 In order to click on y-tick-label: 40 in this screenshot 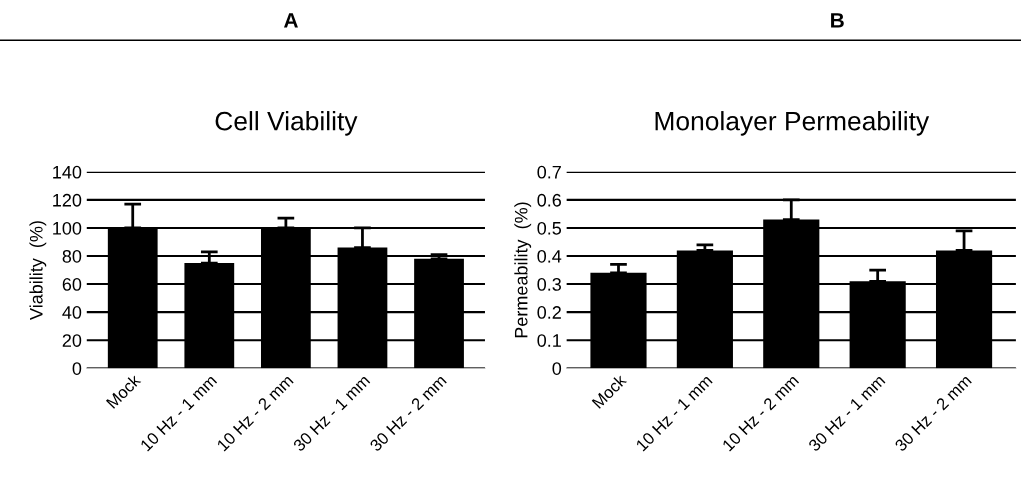, I will do `click(72, 312)`.